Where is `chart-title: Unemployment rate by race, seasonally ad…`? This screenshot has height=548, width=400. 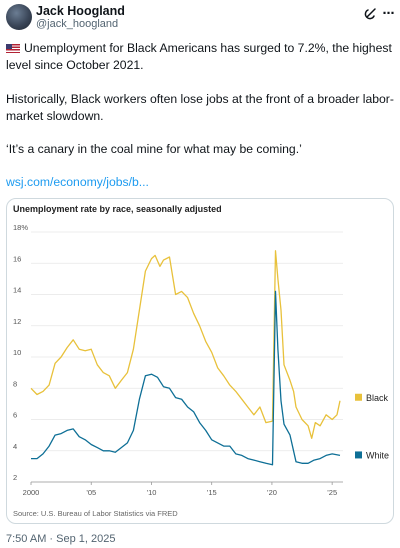
chart-title: Unemployment rate by race, seasonally ad… is located at coordinates (117, 209).